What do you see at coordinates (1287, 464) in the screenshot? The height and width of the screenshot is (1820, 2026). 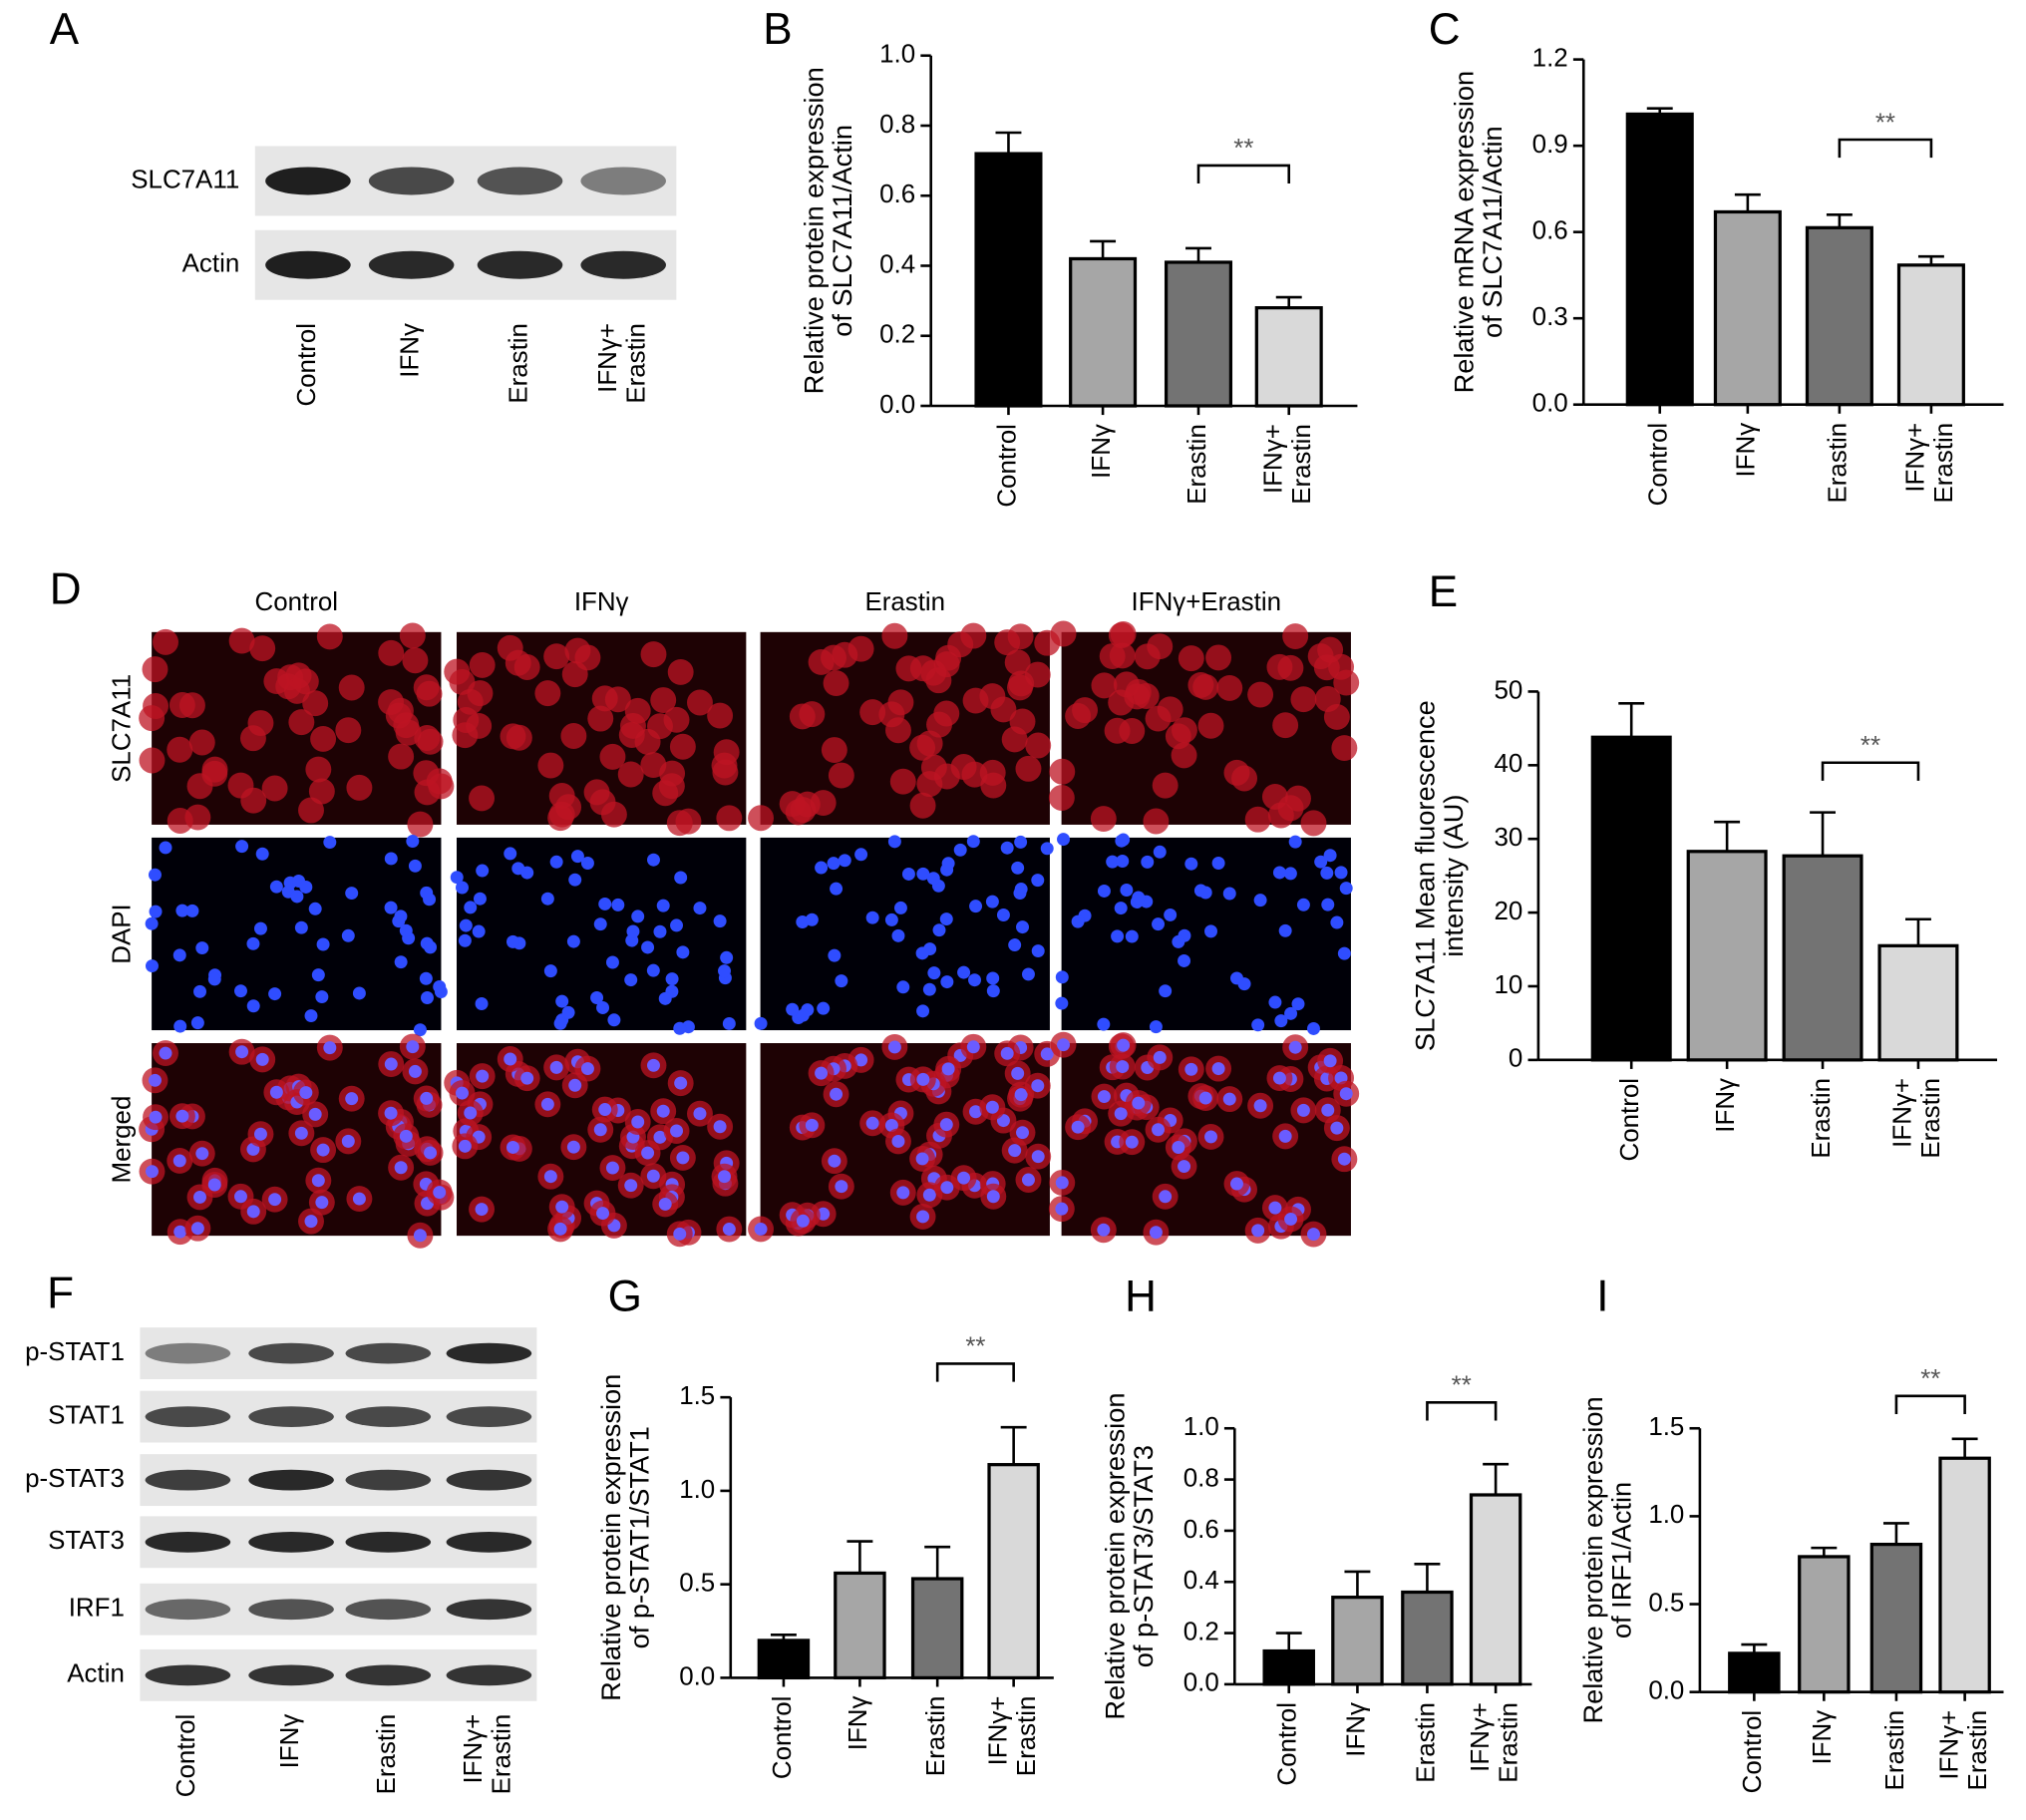 I see `x-tick-label: IFNγ+Erastin` at bounding box center [1287, 464].